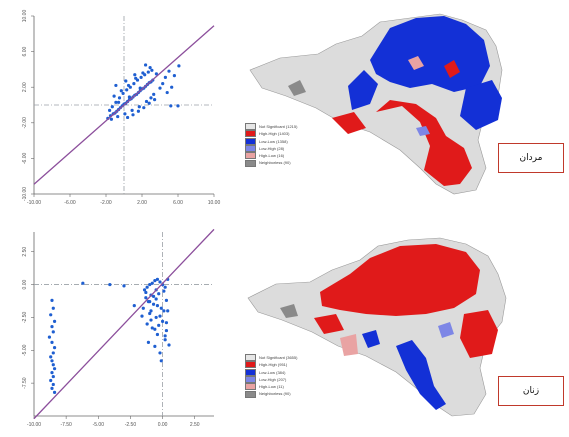  Describe the element at coordinates (271, 365) in the screenshot. I see `legend-item: High-High (951)` at that location.